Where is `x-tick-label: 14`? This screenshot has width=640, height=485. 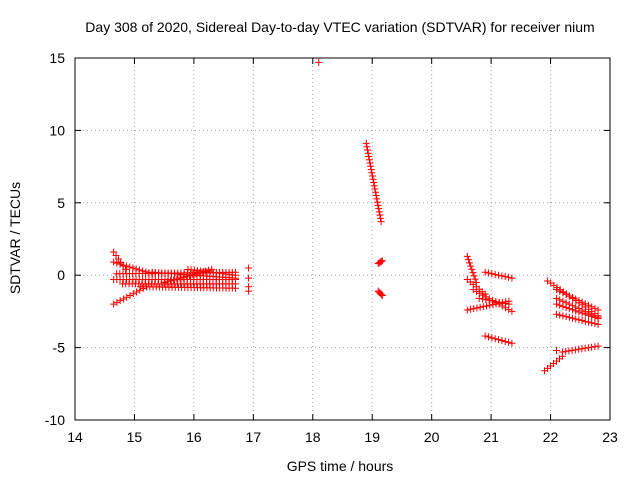 x-tick-label: 14 is located at coordinates (75, 437).